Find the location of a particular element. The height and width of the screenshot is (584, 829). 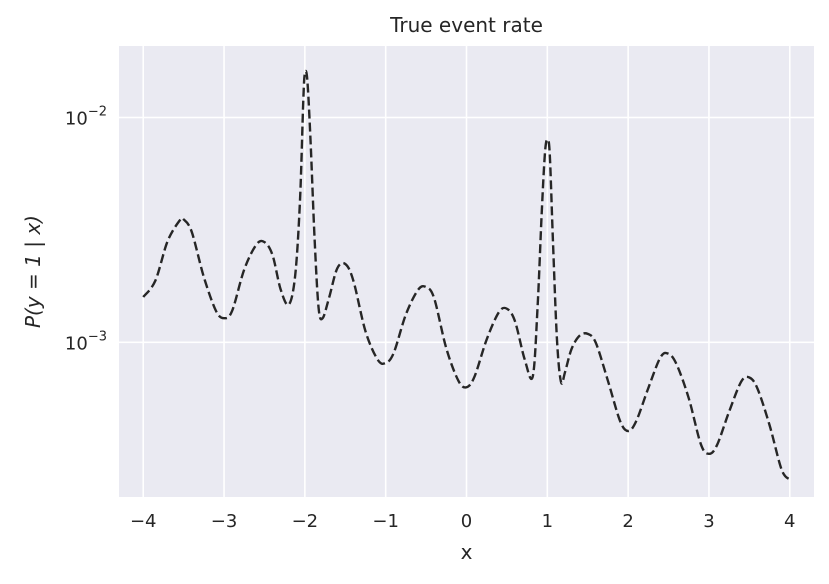

x-tick-label: −1 is located at coordinates (385, 521).